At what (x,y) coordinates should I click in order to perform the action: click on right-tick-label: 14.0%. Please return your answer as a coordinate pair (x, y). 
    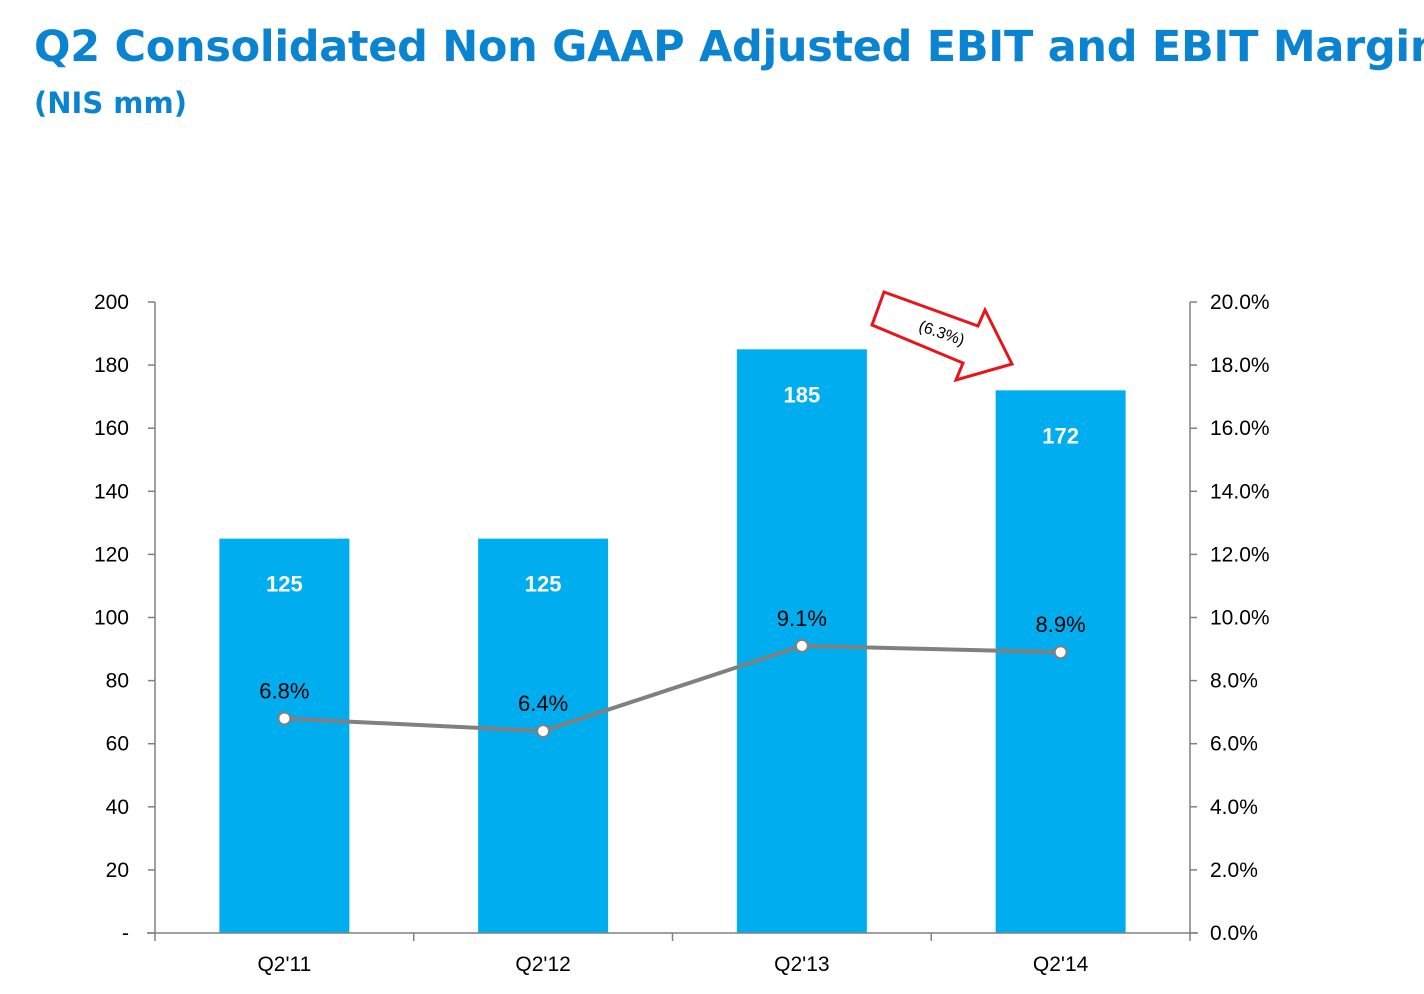
    Looking at the image, I should click on (1240, 491).